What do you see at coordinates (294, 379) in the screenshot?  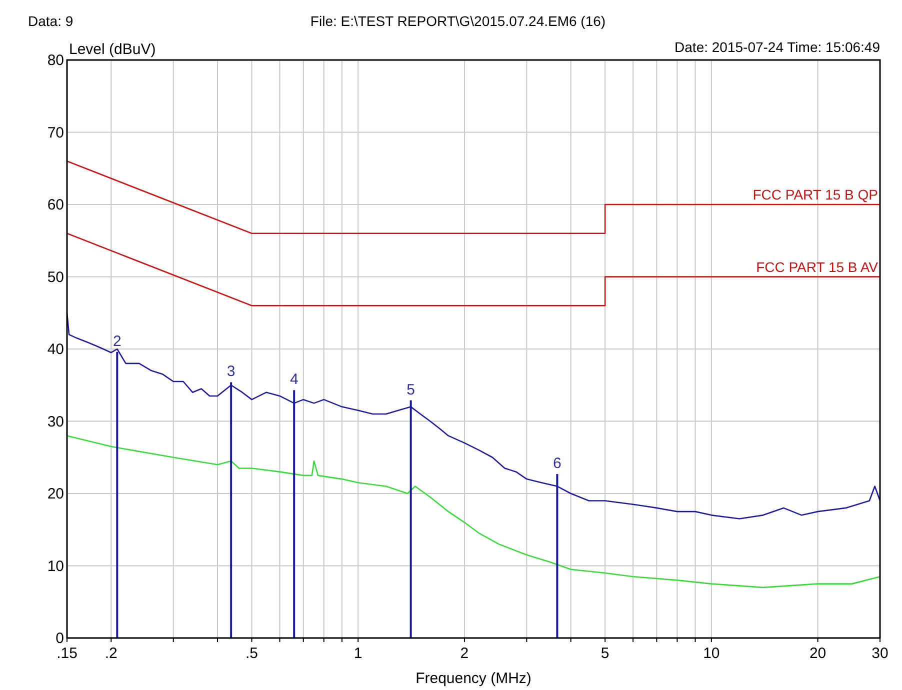 I see `annotation: 4` at bounding box center [294, 379].